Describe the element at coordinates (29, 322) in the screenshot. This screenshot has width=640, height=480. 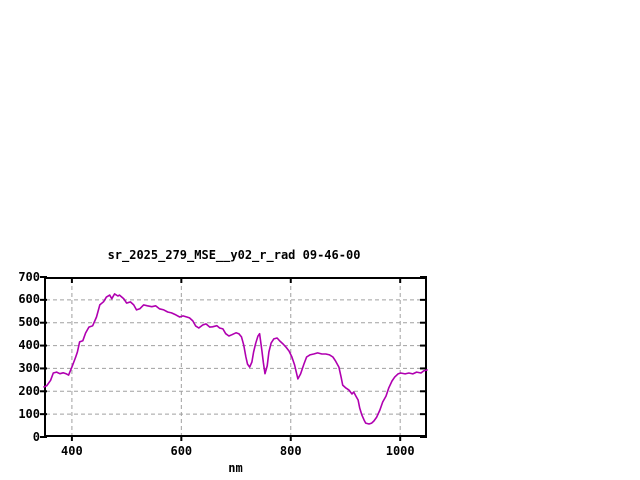
I see `y-axis-tick-label: 500` at that location.